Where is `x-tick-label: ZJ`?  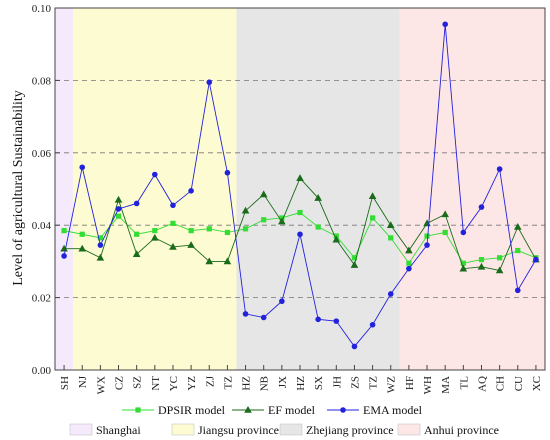
x-tick-label: ZJ is located at coordinates (210, 381).